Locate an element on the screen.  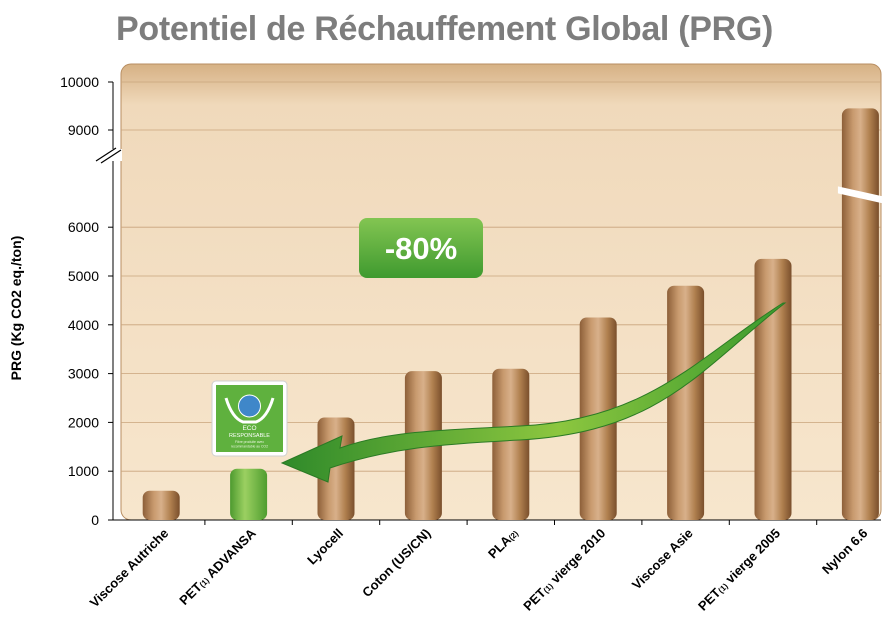
y-tick-label: 10000 is located at coordinates (79, 82).